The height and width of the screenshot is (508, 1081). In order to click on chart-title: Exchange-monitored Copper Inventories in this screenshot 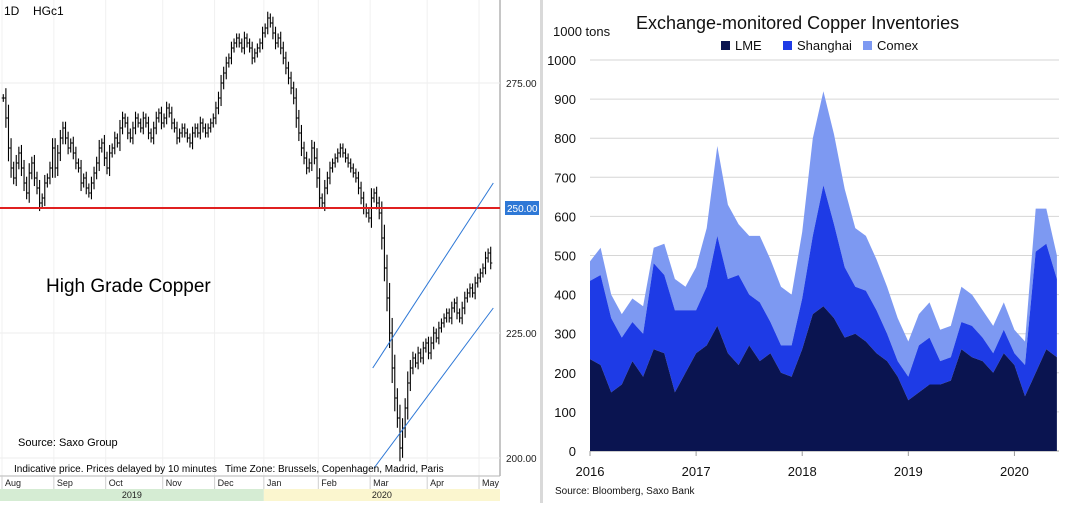, I will do `click(797, 23)`.